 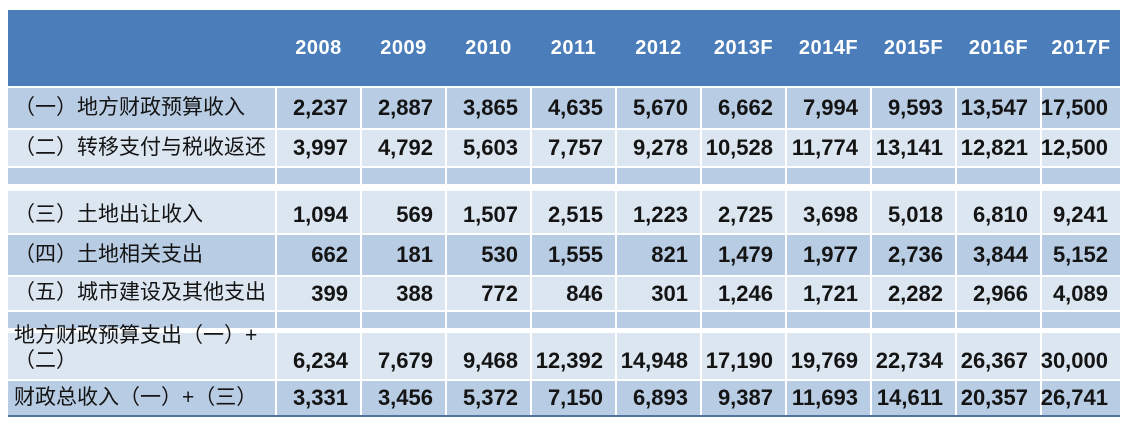 What do you see at coordinates (141, 48) in the screenshot?
I see `header-label-spacer` at bounding box center [141, 48].